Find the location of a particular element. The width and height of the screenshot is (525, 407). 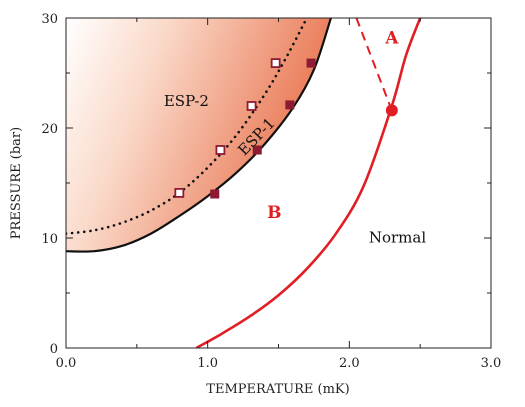

x-tick-label-0: 0.0 is located at coordinates (66, 363).